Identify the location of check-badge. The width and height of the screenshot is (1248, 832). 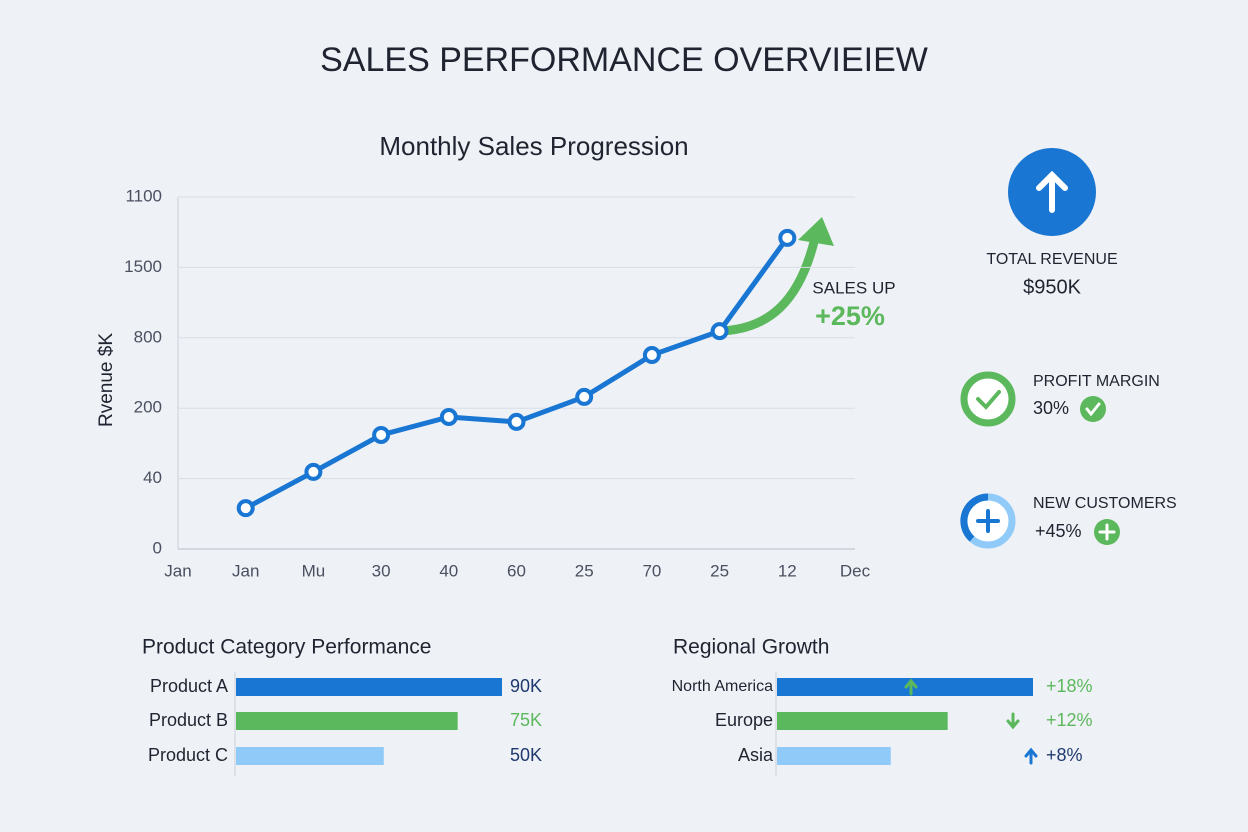
(1093, 409).